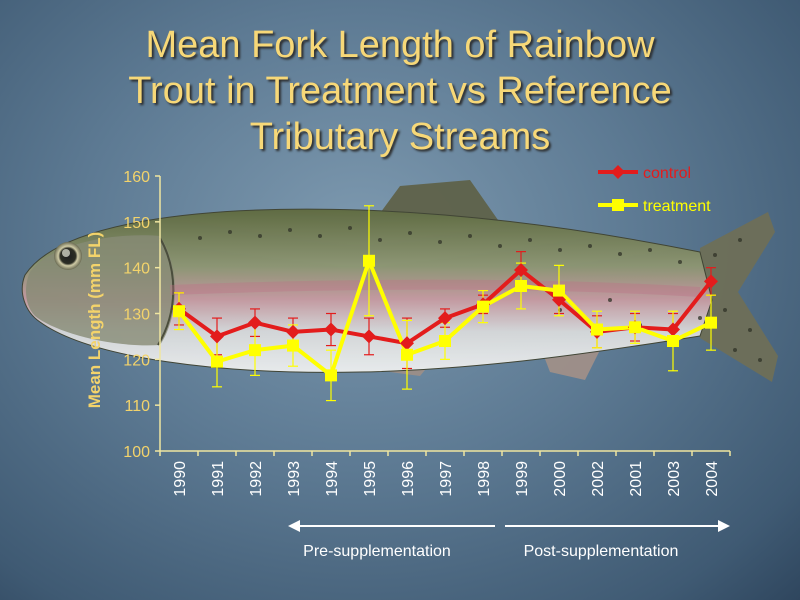 The width and height of the screenshot is (800, 600). Describe the element at coordinates (332, 479) in the screenshot. I see `x-tick-label: 1994` at that location.